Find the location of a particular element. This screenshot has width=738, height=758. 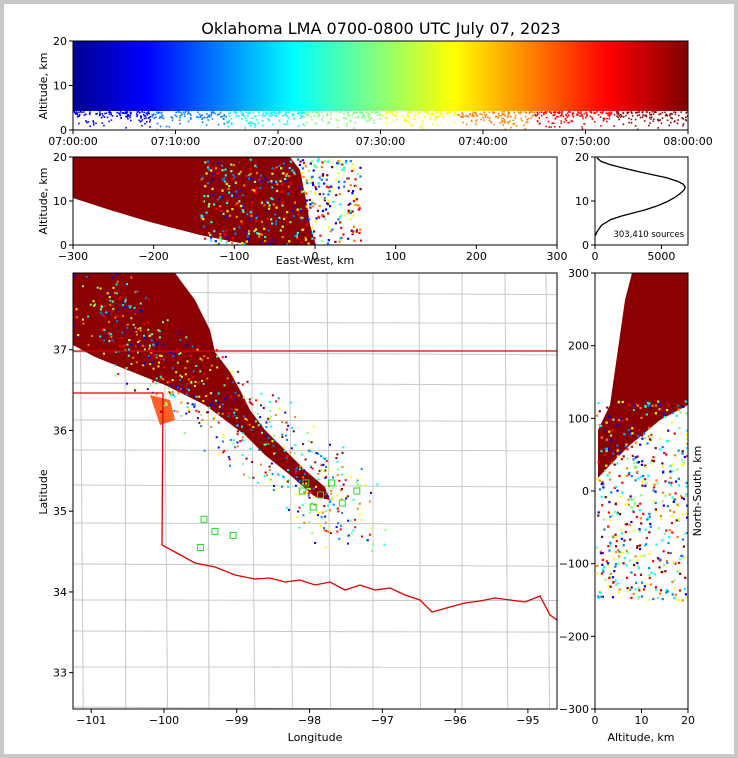

plan-xtick-label: −100 is located at coordinates (164, 720).